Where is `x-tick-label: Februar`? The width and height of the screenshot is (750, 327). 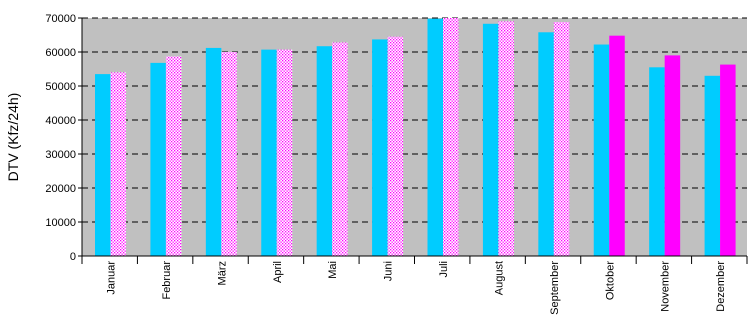
x-tick-label: Februar is located at coordinates (167, 280).